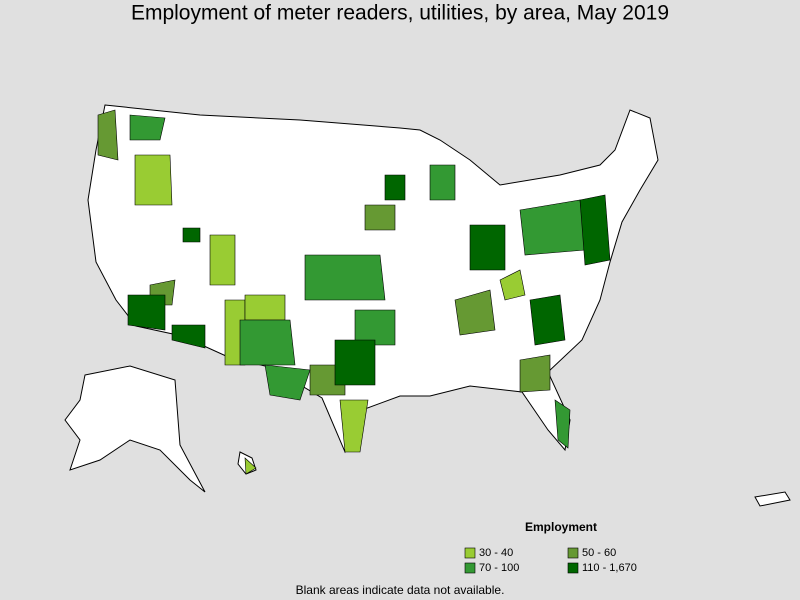  Describe the element at coordinates (400, 590) in the screenshot. I see `footnote: Blank areas indicate data not available.` at that location.